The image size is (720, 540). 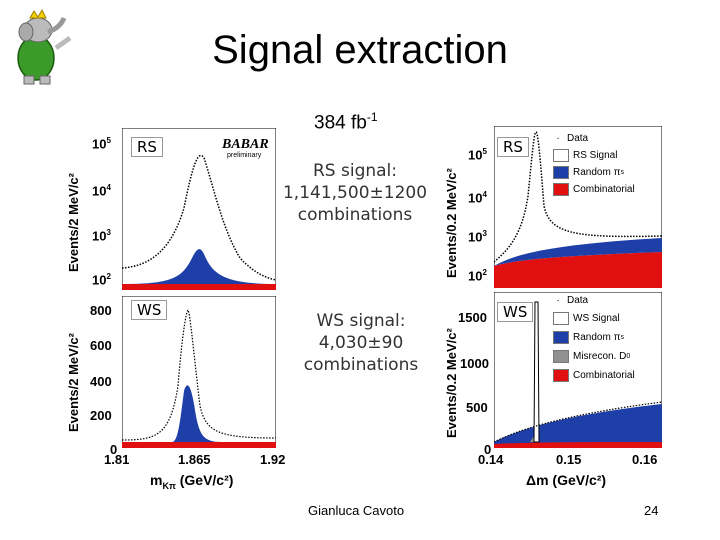 What do you see at coordinates (561, 356) in the screenshot?
I see `misrecon-swatch` at bounding box center [561, 356].